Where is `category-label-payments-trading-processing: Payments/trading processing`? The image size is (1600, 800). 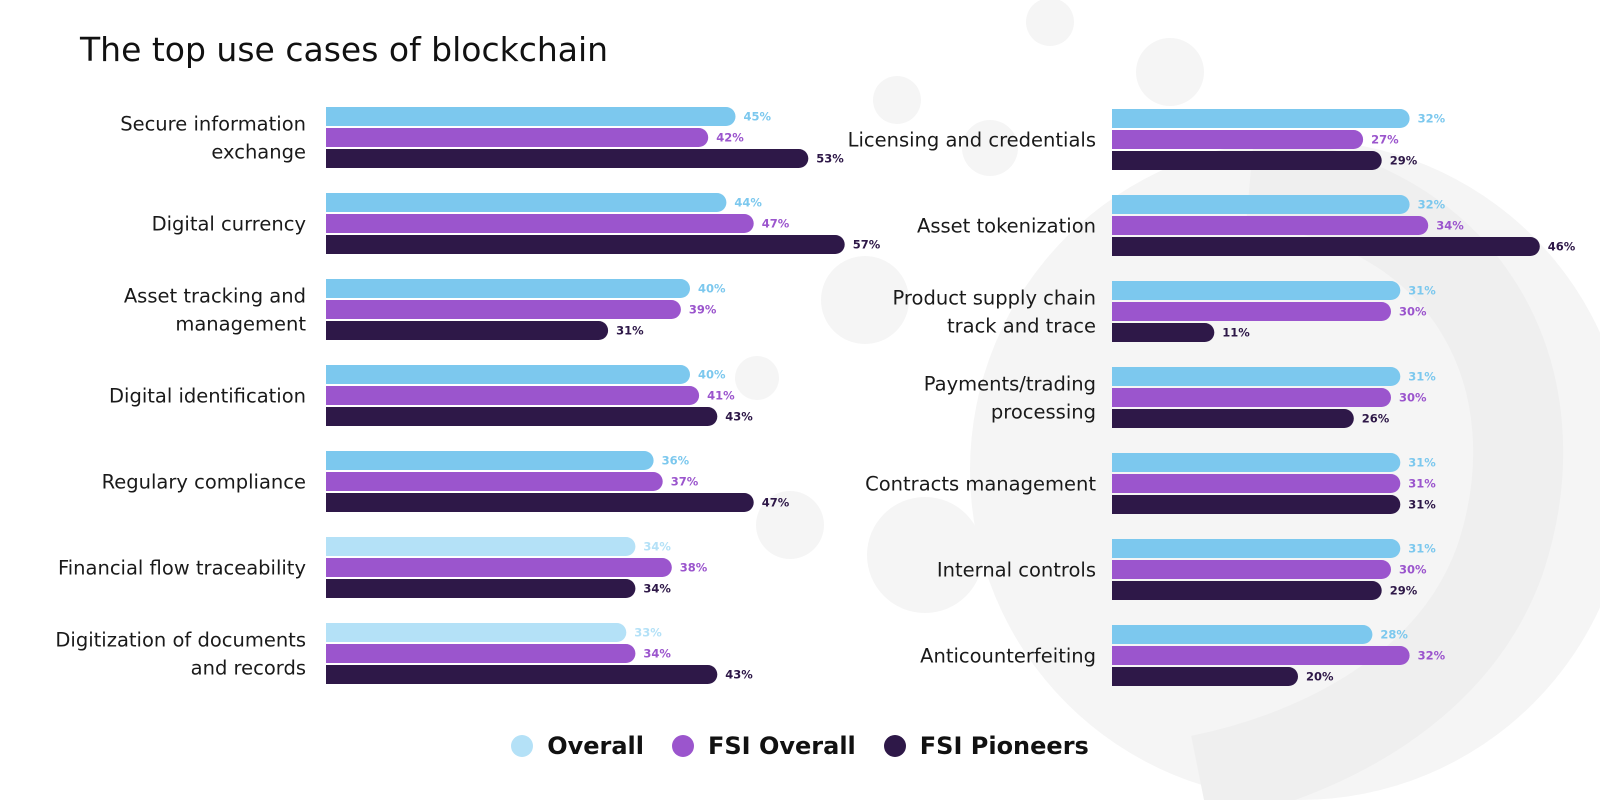
category-label-payments-trading-processing: Payments/trading processing is located at coordinates (1010, 398).